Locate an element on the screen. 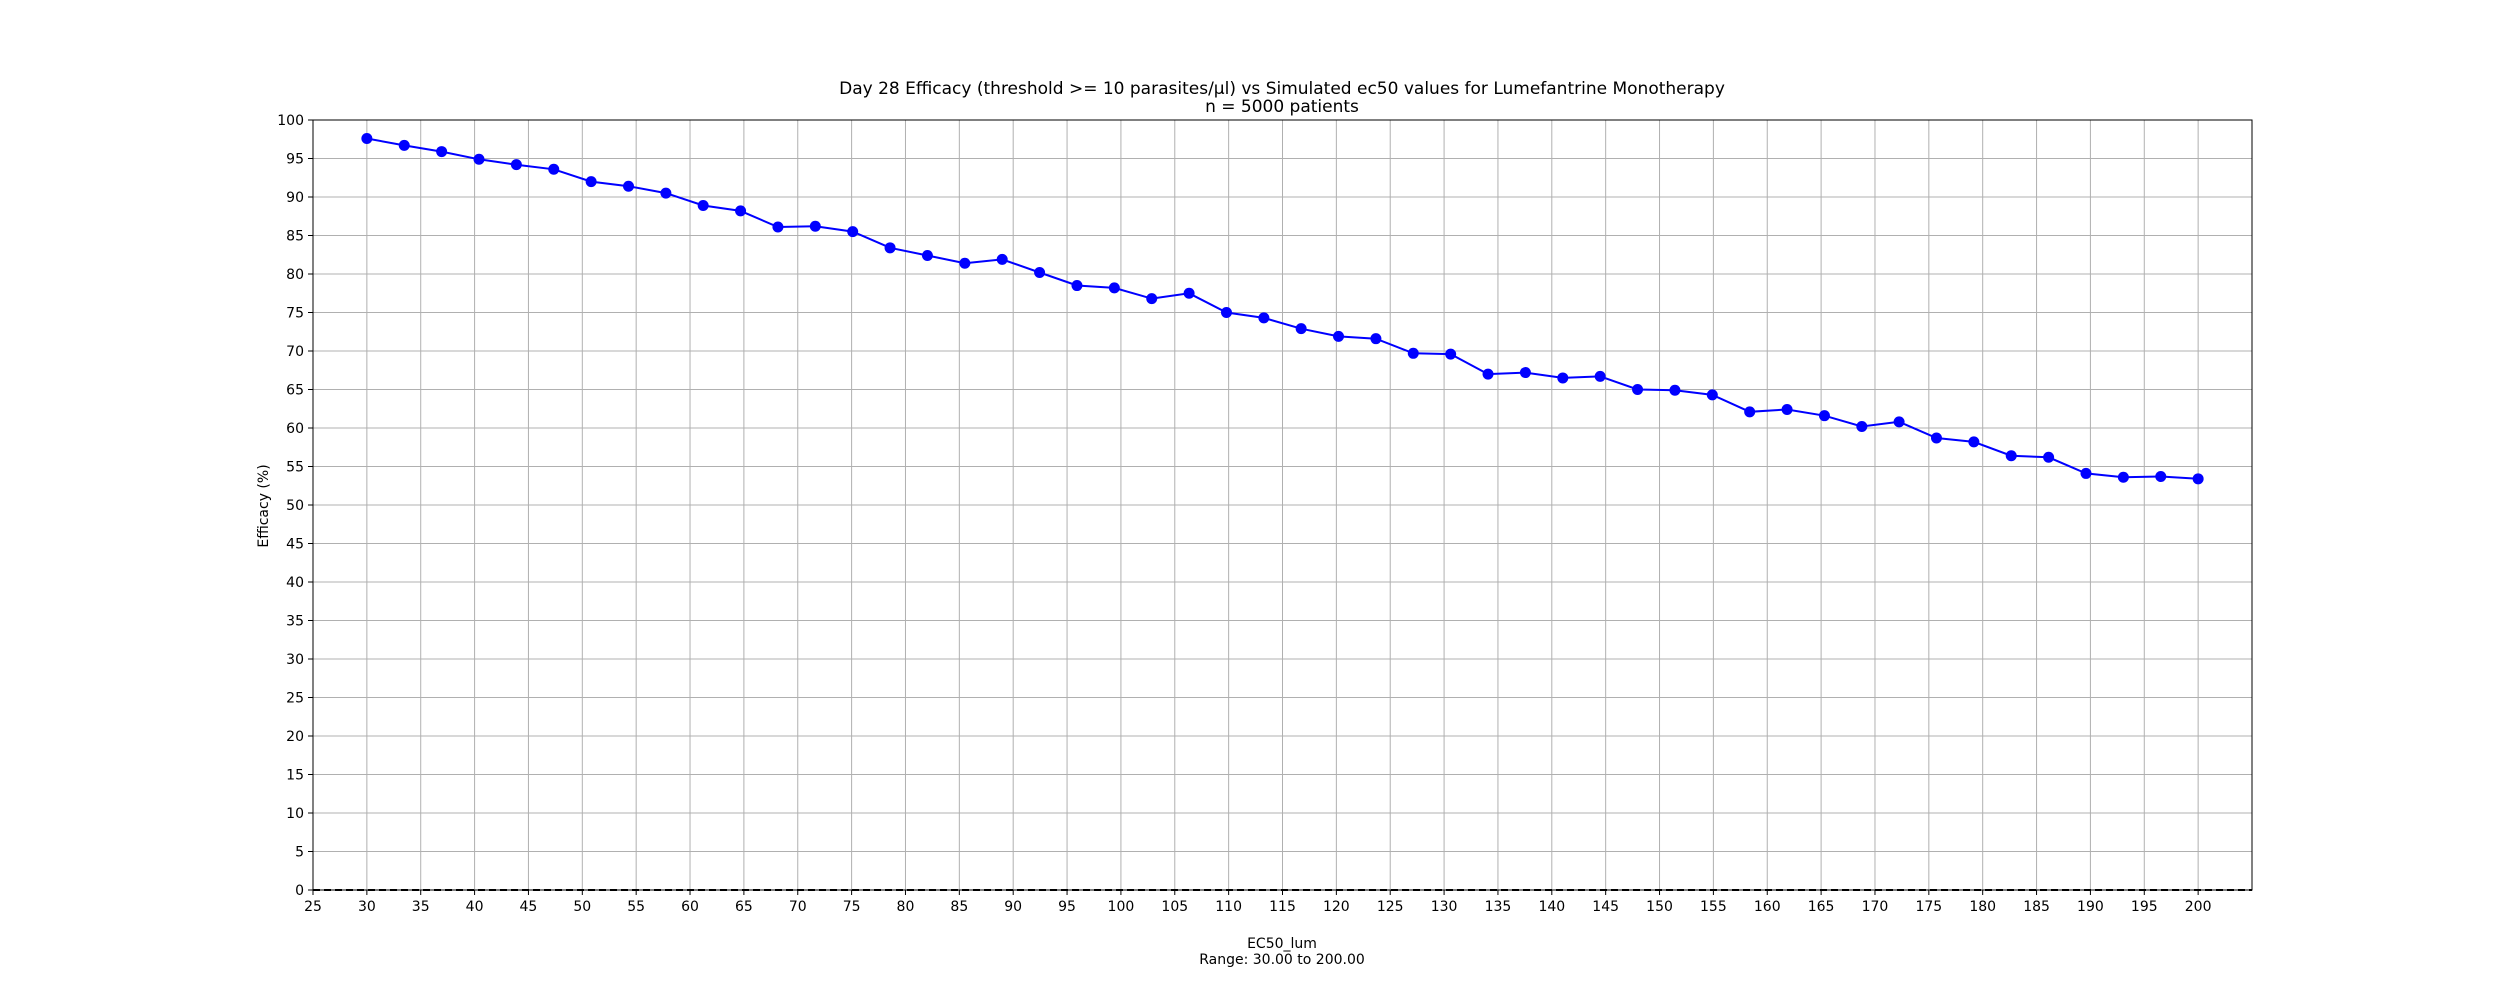  y-tick-label: 75 is located at coordinates (295, 314).